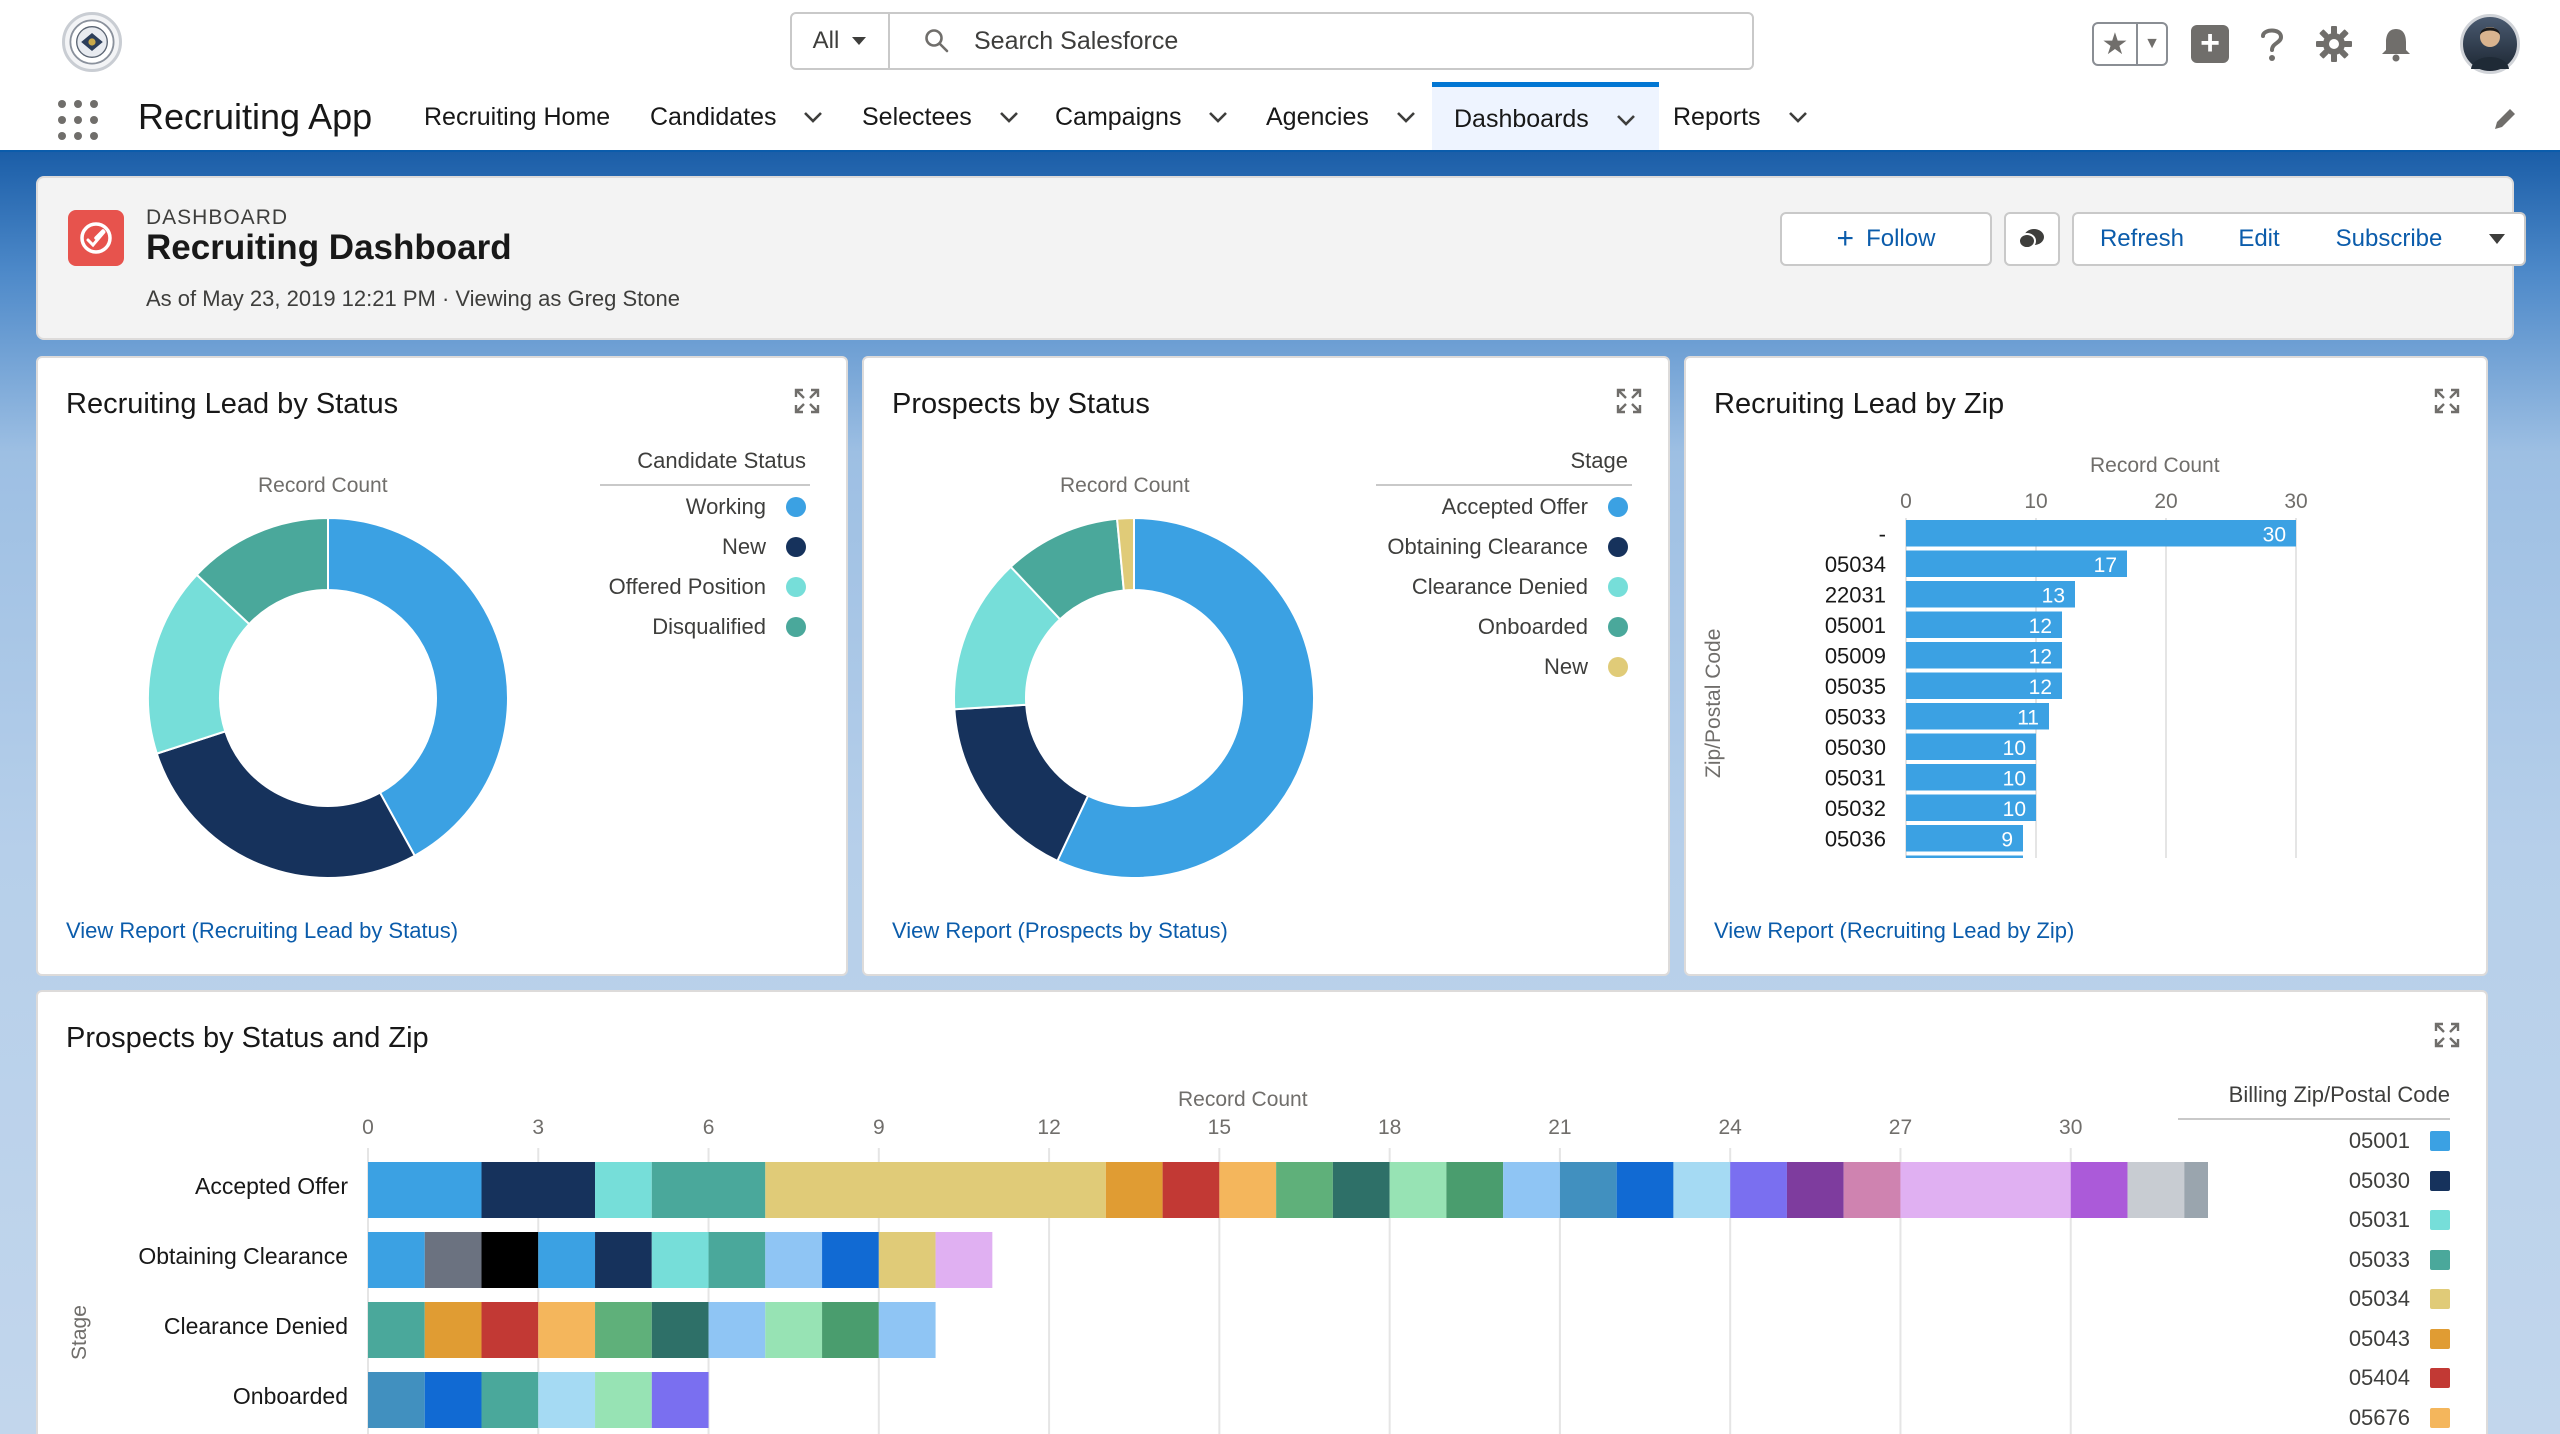 The image size is (2560, 1434). Describe the element at coordinates (2399, 1260) in the screenshot. I see `legend-item: 05033` at that location.